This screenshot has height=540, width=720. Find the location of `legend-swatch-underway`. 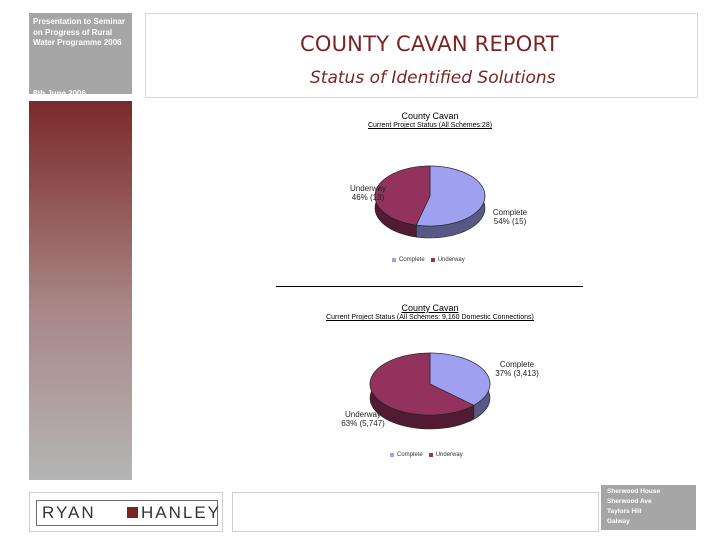

legend-swatch-underway is located at coordinates (432, 260).